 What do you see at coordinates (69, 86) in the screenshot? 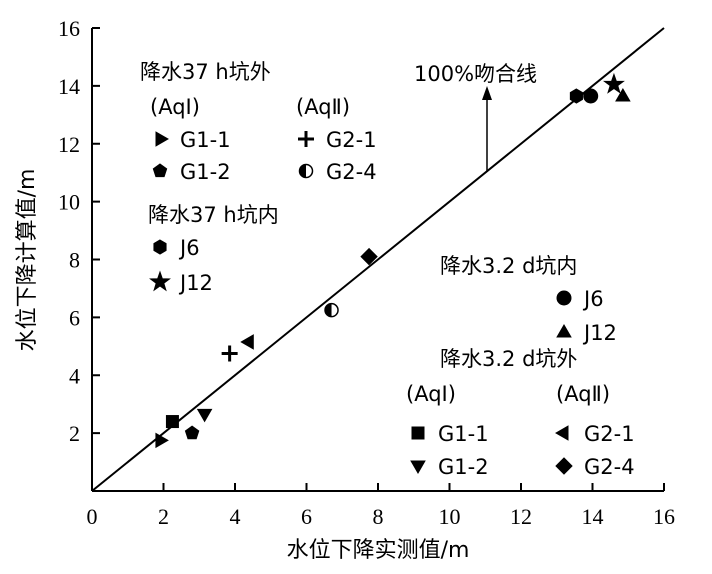
I see `y-tick-label-6: 14` at bounding box center [69, 86].